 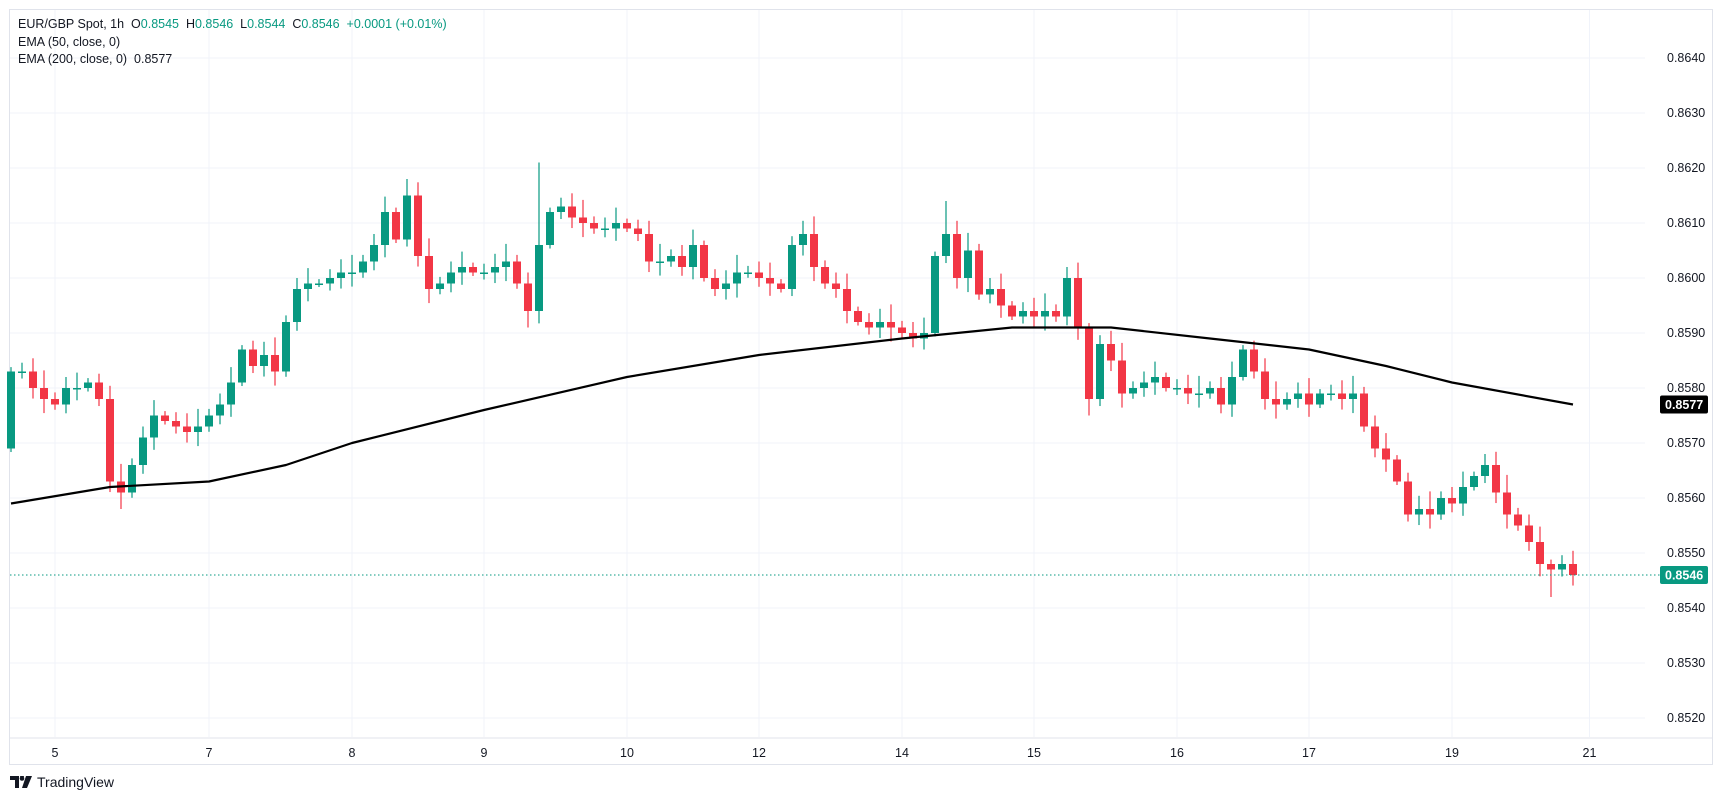 What do you see at coordinates (214, 24) in the screenshot?
I see `high-value: 0.8546` at bounding box center [214, 24].